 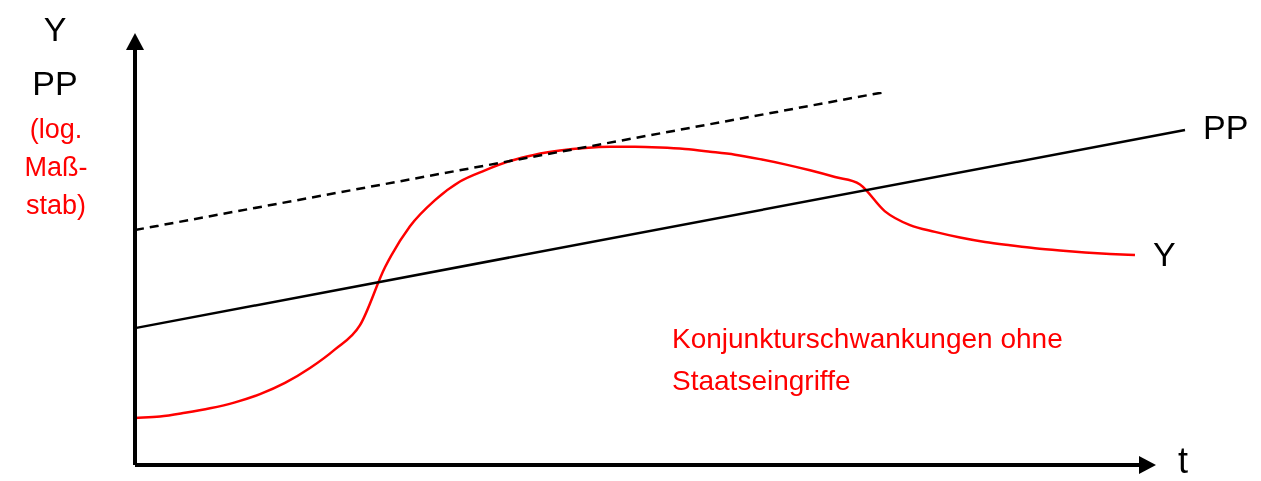 I want to click on x-axis-title: t, so click(x=1183, y=460).